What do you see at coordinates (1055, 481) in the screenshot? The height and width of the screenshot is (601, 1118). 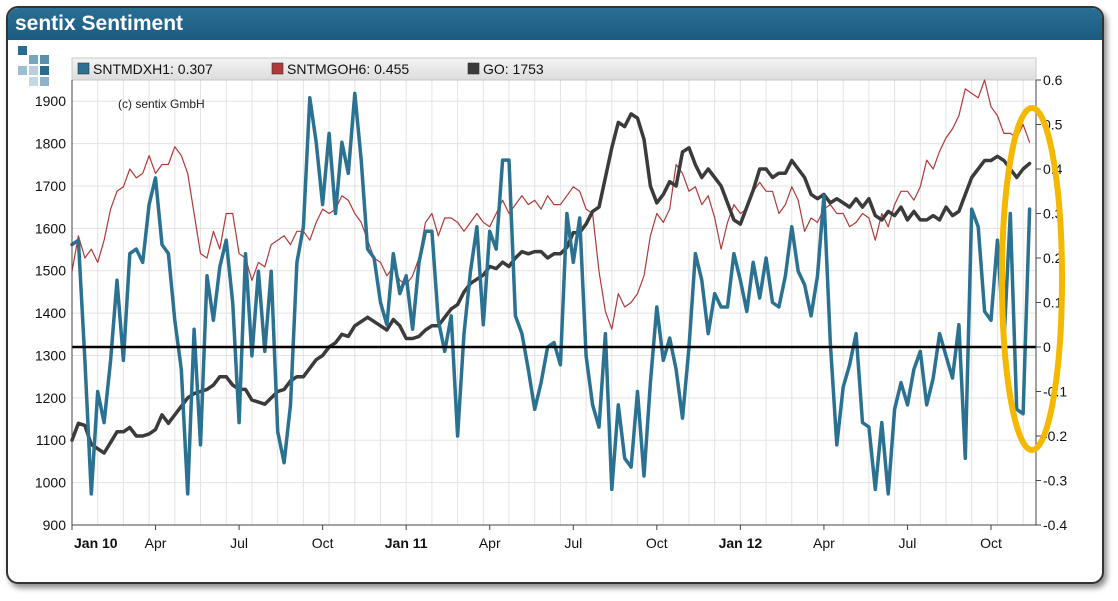 I see `y-right-tick-label: -0.3` at bounding box center [1055, 481].